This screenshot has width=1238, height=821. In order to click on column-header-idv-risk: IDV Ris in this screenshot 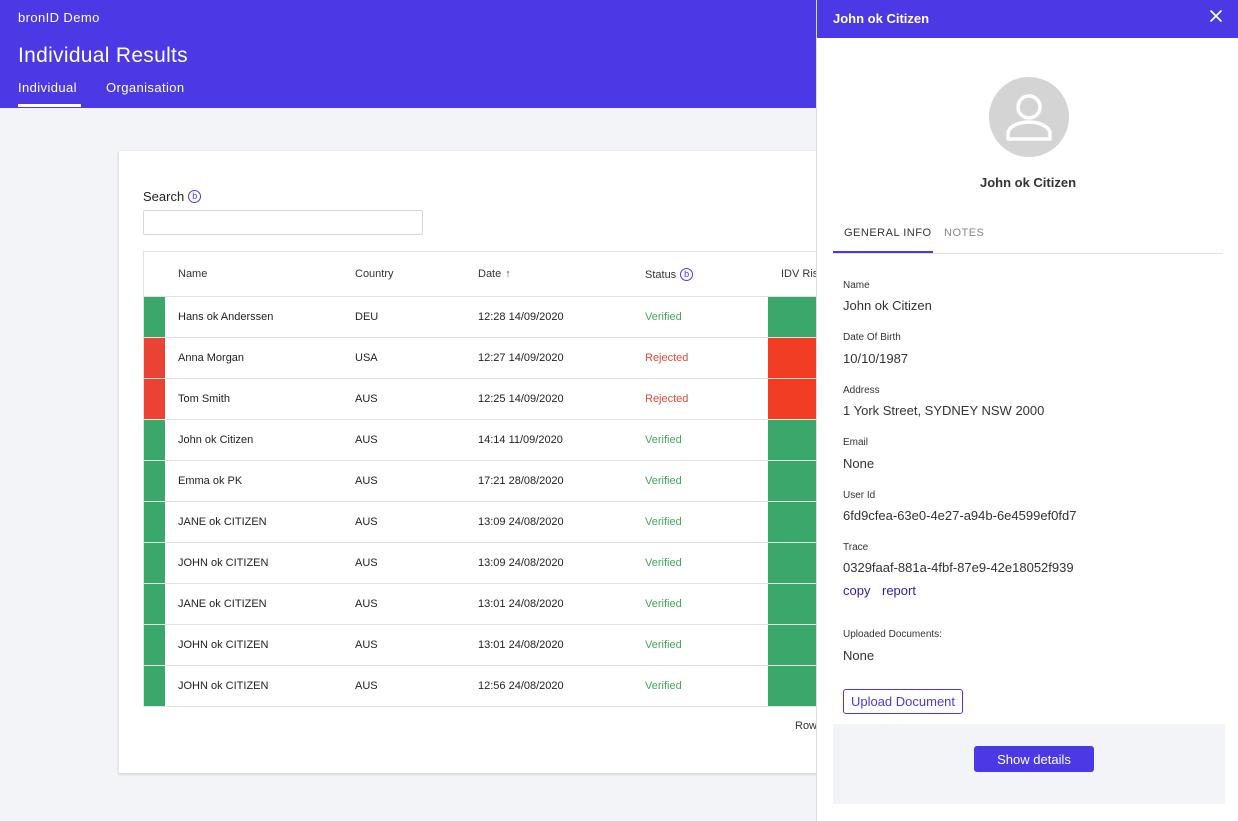, I will do `click(799, 274)`.